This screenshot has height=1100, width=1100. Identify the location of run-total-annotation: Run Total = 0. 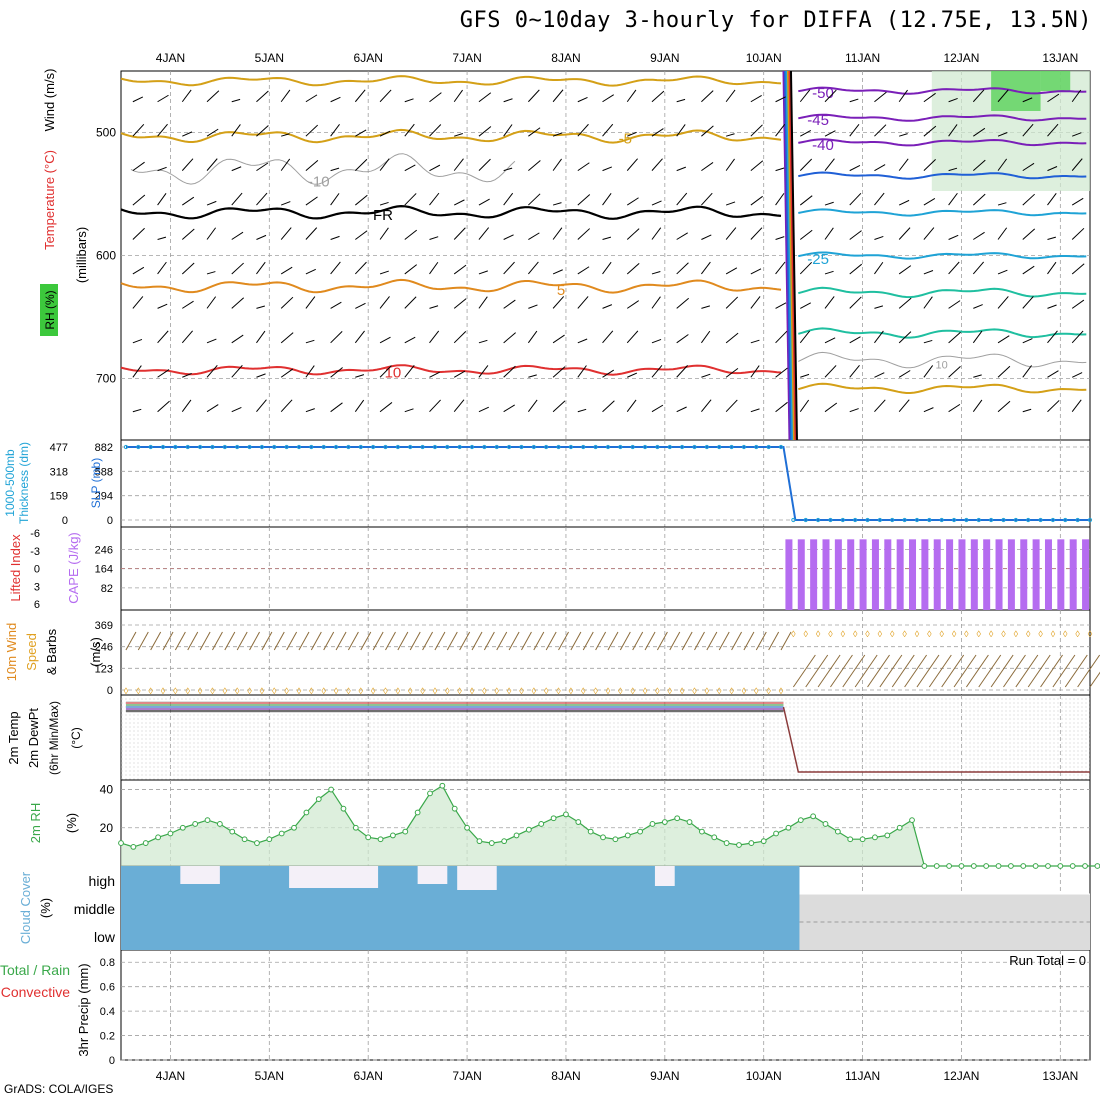
(1047, 960).